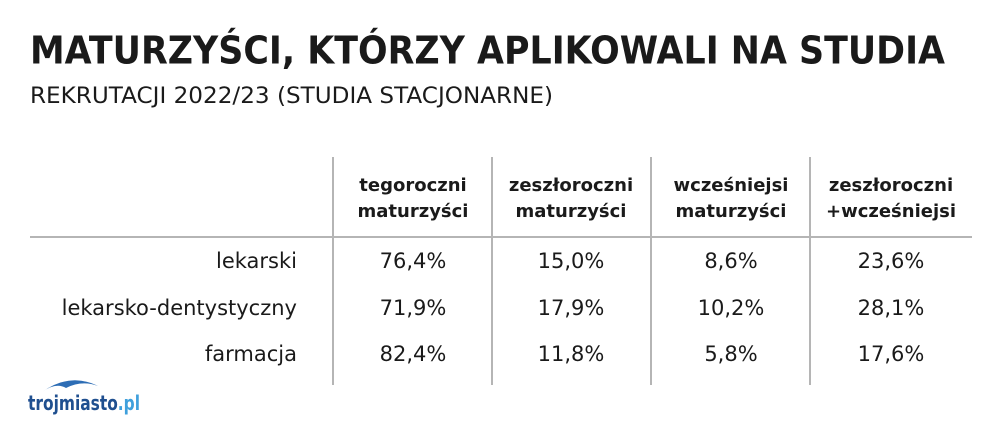 The height and width of the screenshot is (431, 999). Describe the element at coordinates (891, 261) in the screenshot. I see `cell: 23,6%` at that location.